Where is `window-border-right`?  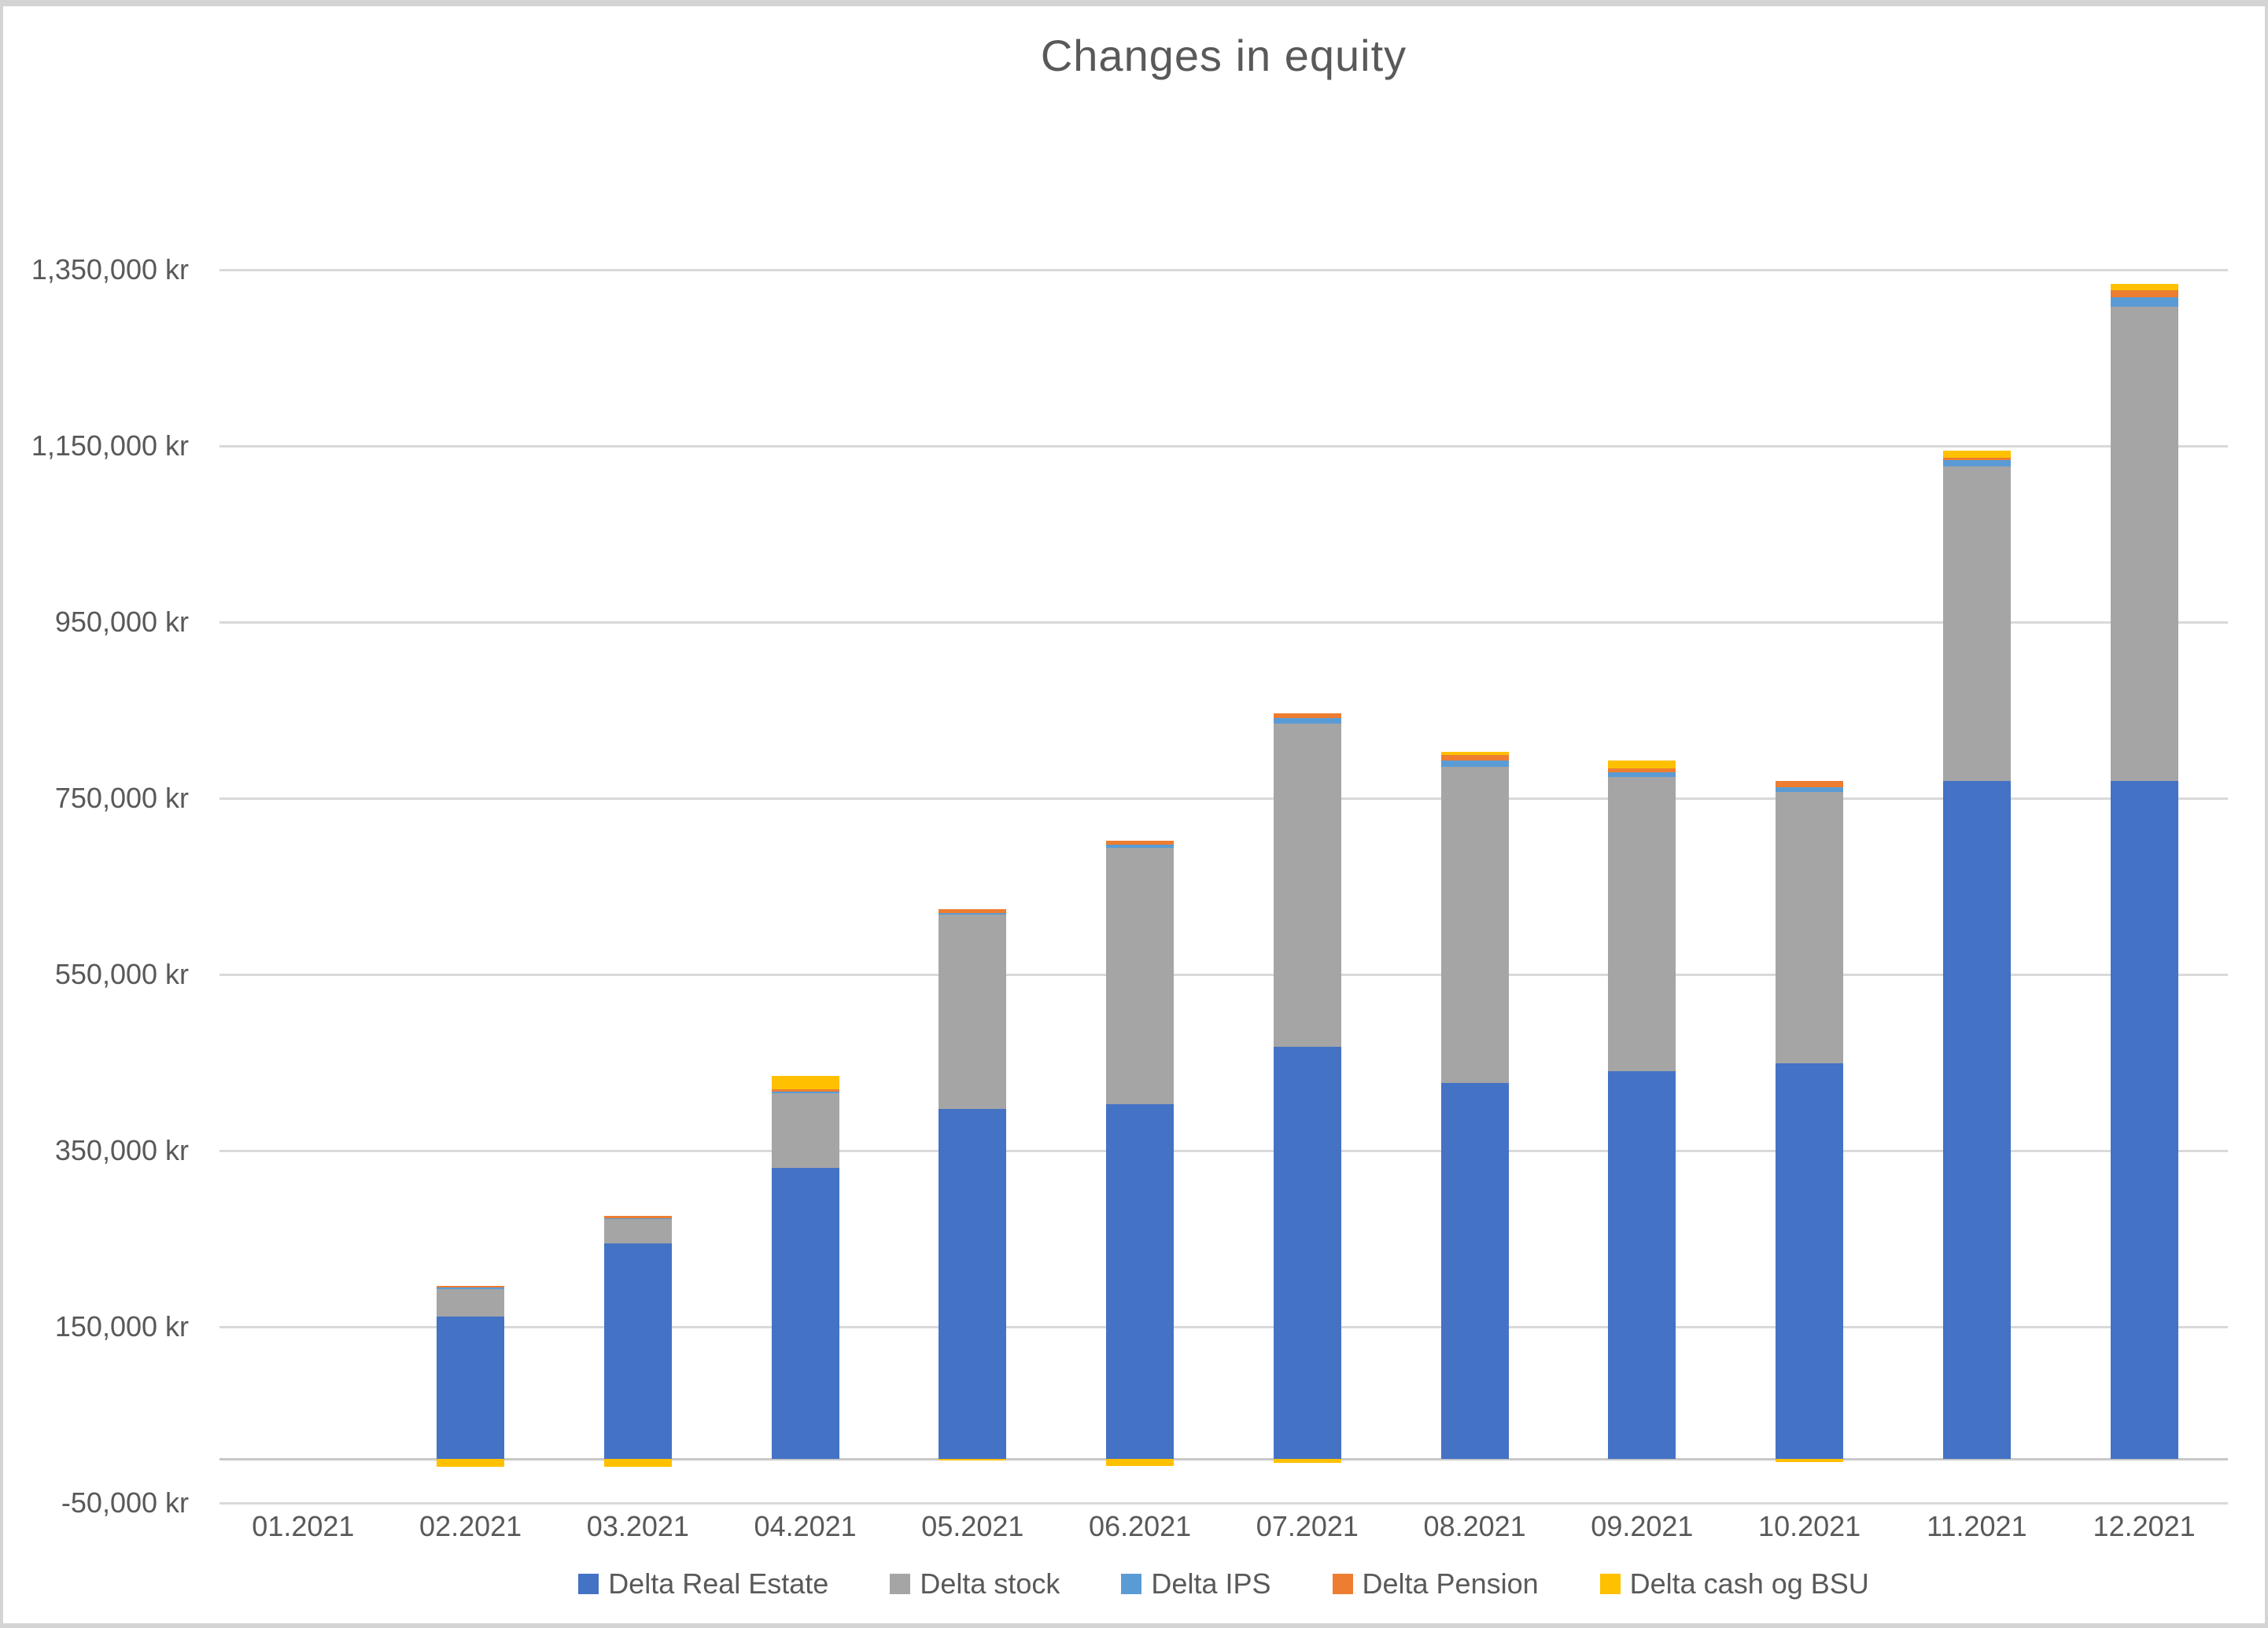 window-border-right is located at coordinates (2266, 814).